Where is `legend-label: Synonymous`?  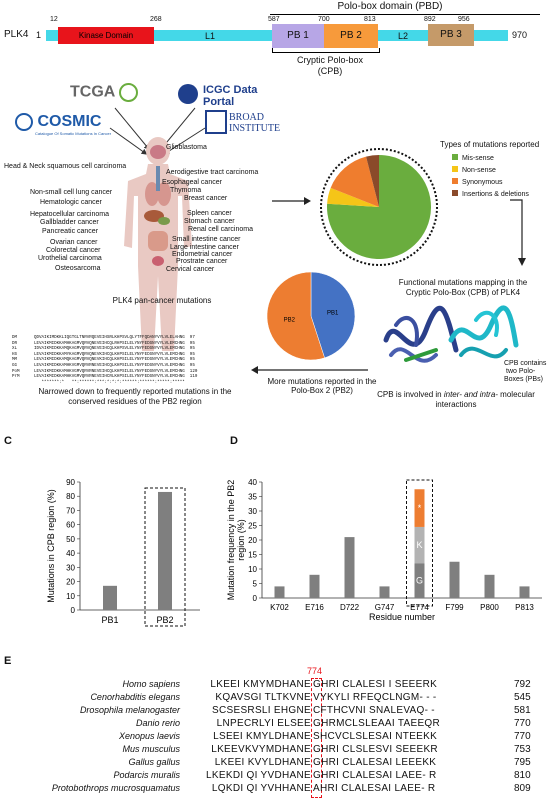
legend-label: Synonymous is located at coordinates (482, 182).